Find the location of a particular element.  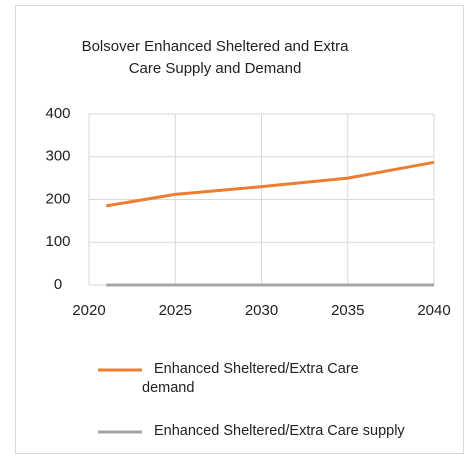

x-tick-label: 2020 is located at coordinates (88, 310).